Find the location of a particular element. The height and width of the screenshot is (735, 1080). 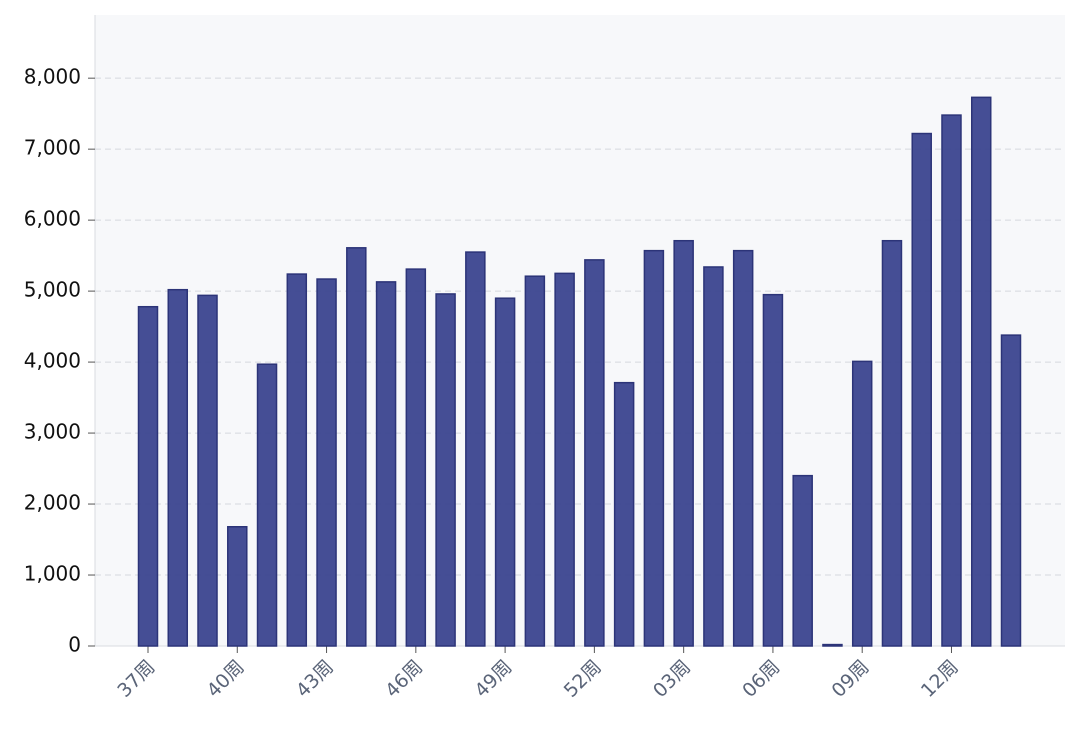

y-tick-label: 1,000 is located at coordinates (52, 574).